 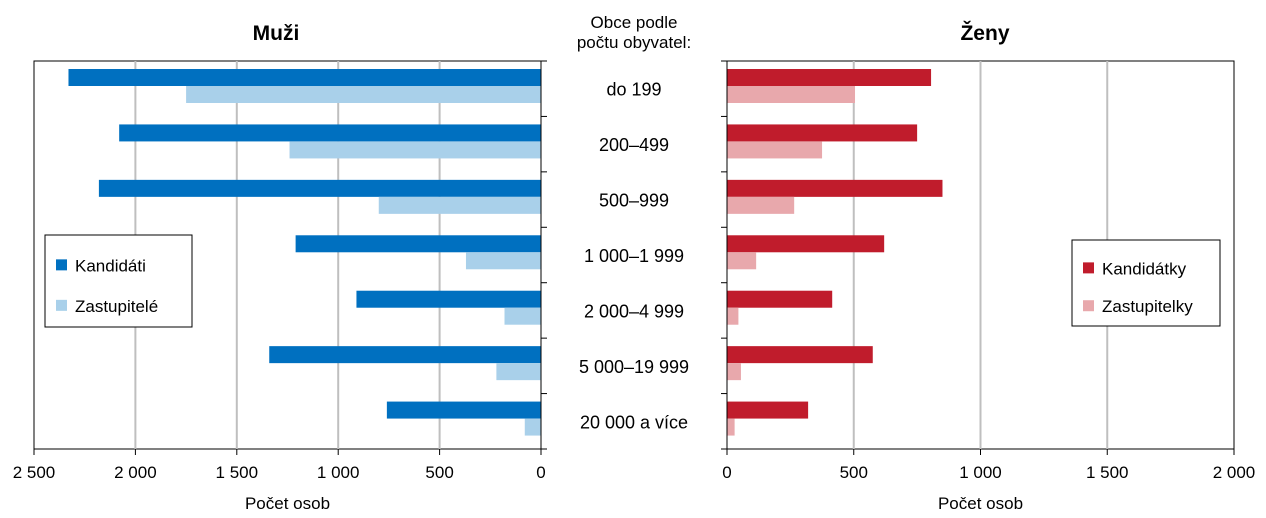 What do you see at coordinates (237, 472) in the screenshot?
I see `x-tick-label-0-2: 1 500` at bounding box center [237, 472].